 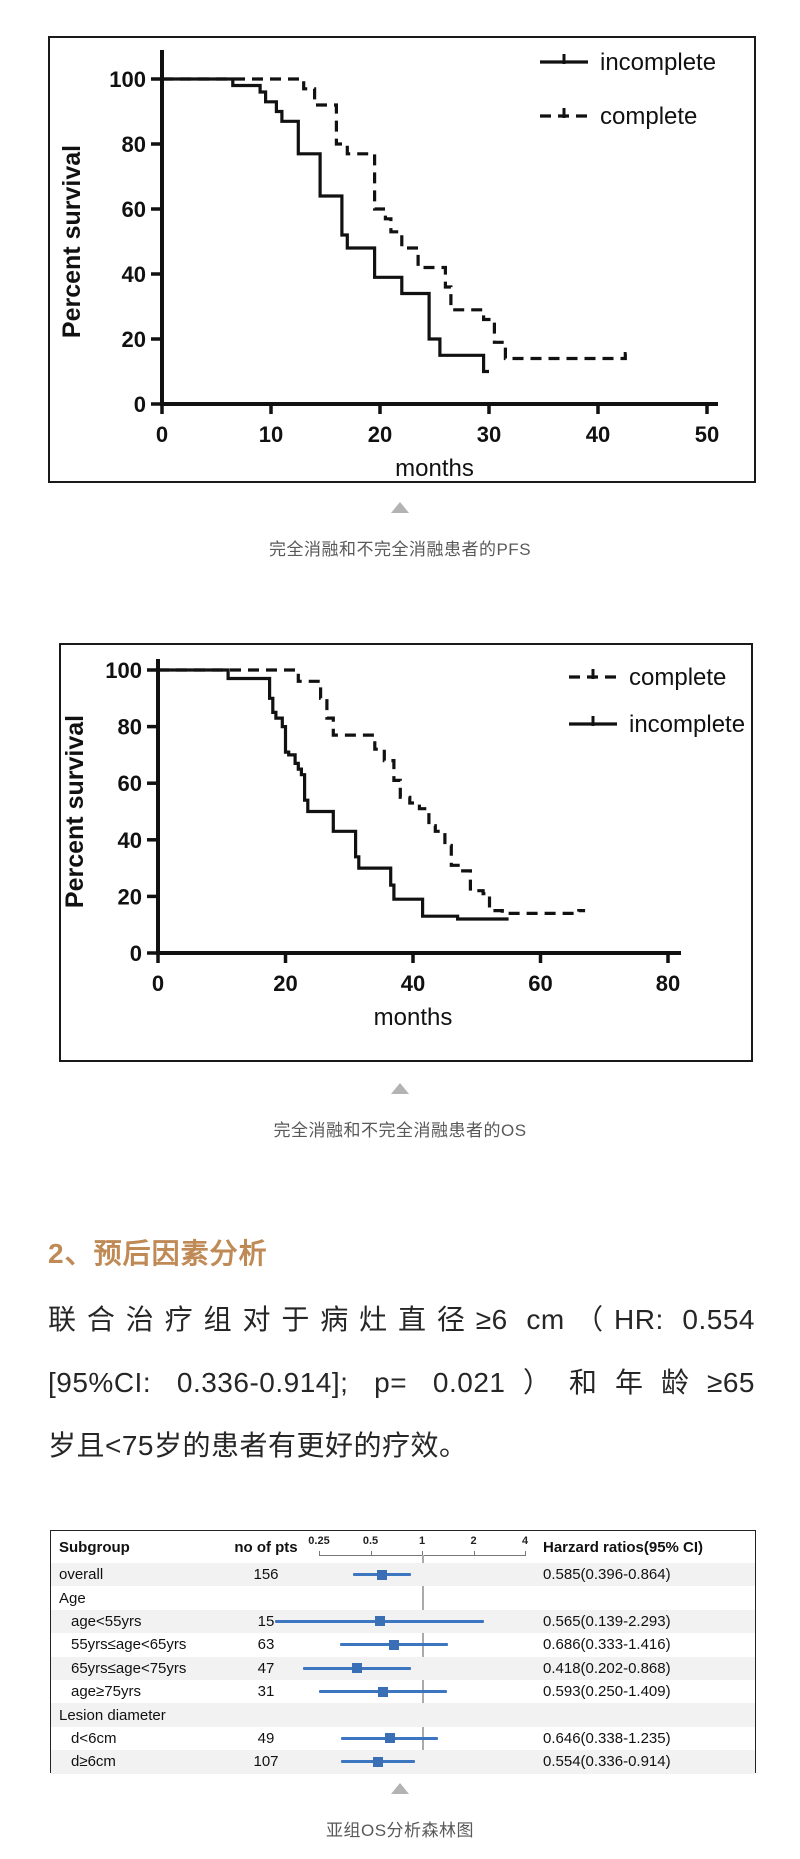 What do you see at coordinates (403, 1575) in the screenshot?
I see `forest-row: overall 156 0.585(0.396-0.864)` at bounding box center [403, 1575].